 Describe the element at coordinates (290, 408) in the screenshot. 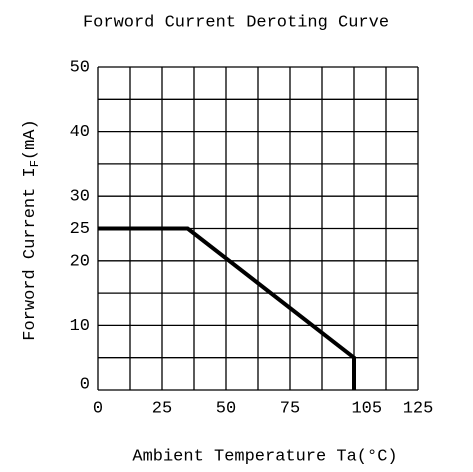

I see `x-tick-label: 75` at that location.